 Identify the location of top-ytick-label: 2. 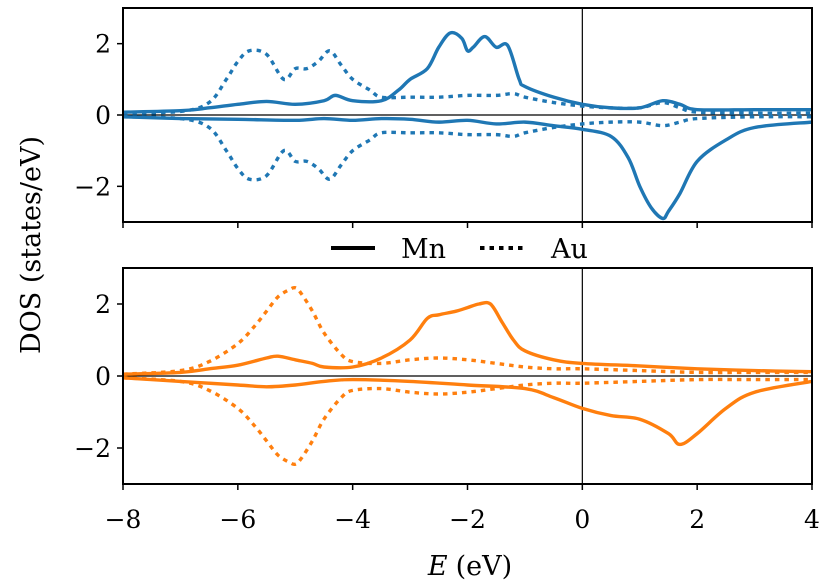
(103, 44).